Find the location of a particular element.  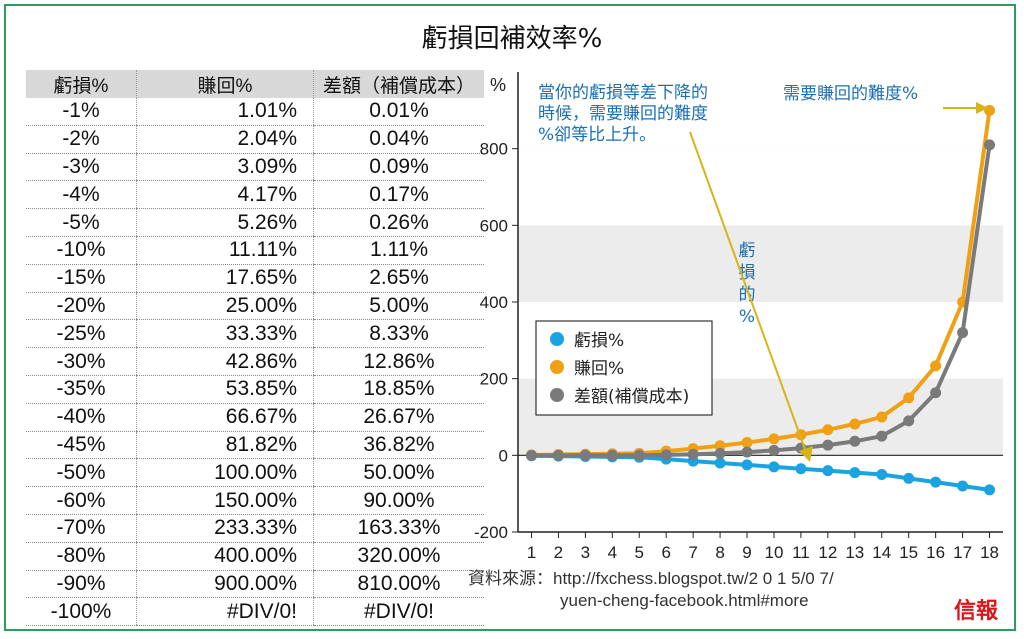

y-tick-label: 600 is located at coordinates (494, 225).